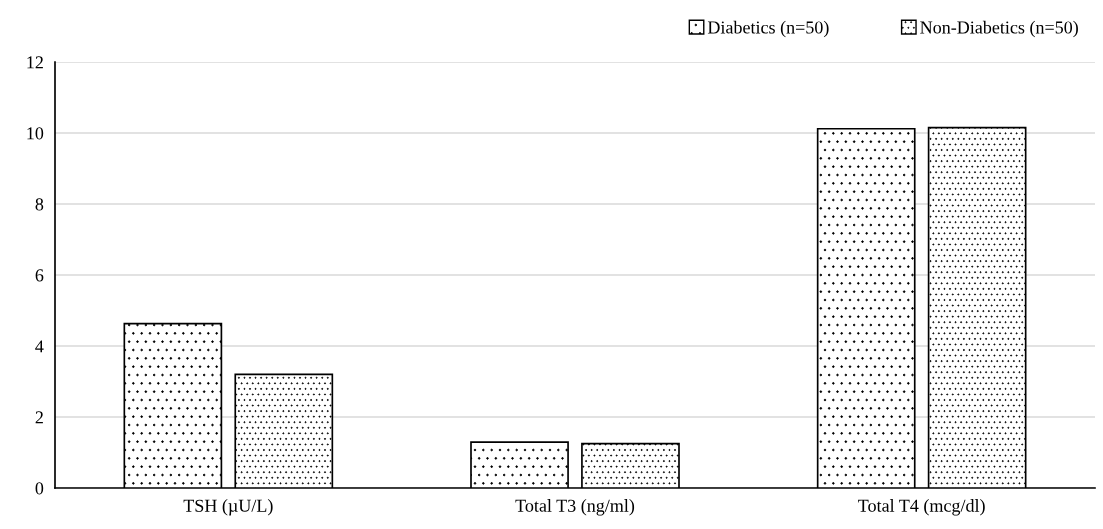 Image resolution: width=1103 pixels, height=529 pixels. Describe the element at coordinates (35, 133) in the screenshot. I see `y-tick-label: 10` at that location.